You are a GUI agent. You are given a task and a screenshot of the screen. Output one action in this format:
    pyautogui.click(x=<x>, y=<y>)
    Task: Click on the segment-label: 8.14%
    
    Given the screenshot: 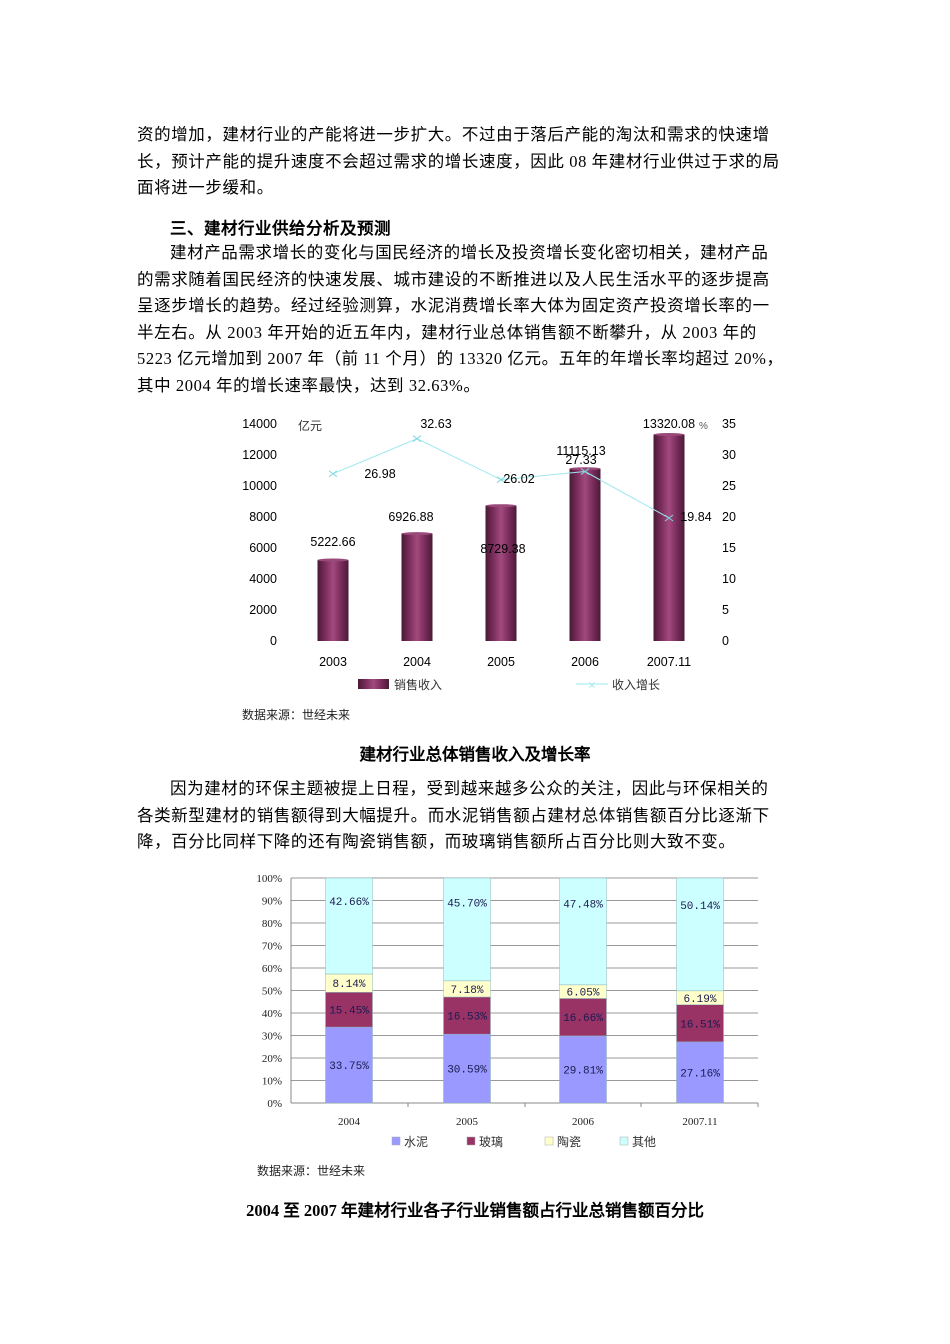 What is the action you would take?
    pyautogui.click(x=348, y=985)
    